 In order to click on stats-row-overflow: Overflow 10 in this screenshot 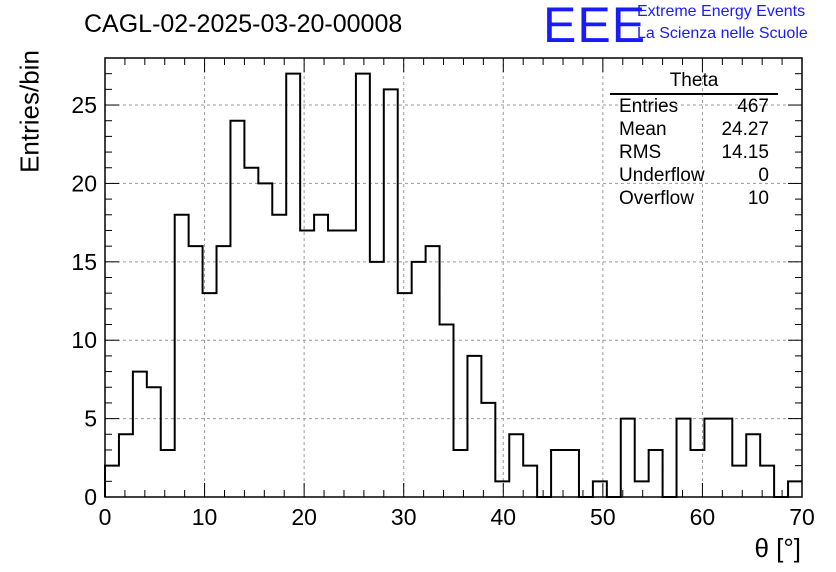, I will do `click(694, 198)`.